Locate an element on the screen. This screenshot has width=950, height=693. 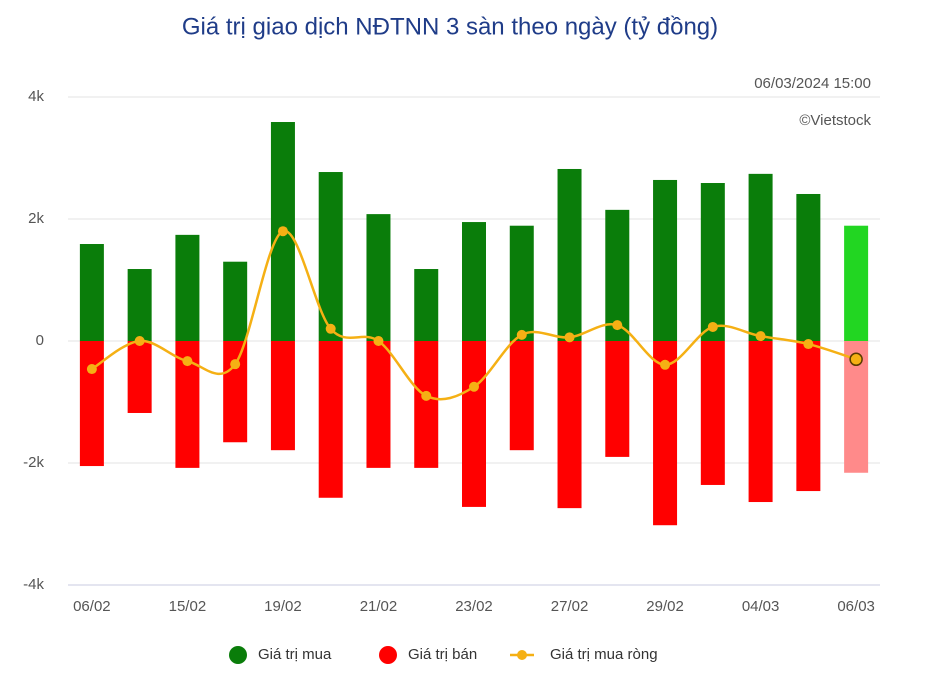
x-tick-label: 29/02 is located at coordinates (665, 606).